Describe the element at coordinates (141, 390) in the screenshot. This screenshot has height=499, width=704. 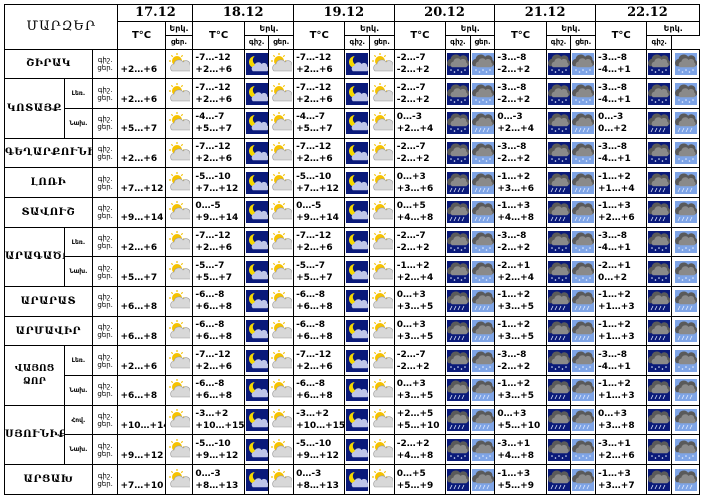
I see `temperature-cell: +6…+8` at that location.